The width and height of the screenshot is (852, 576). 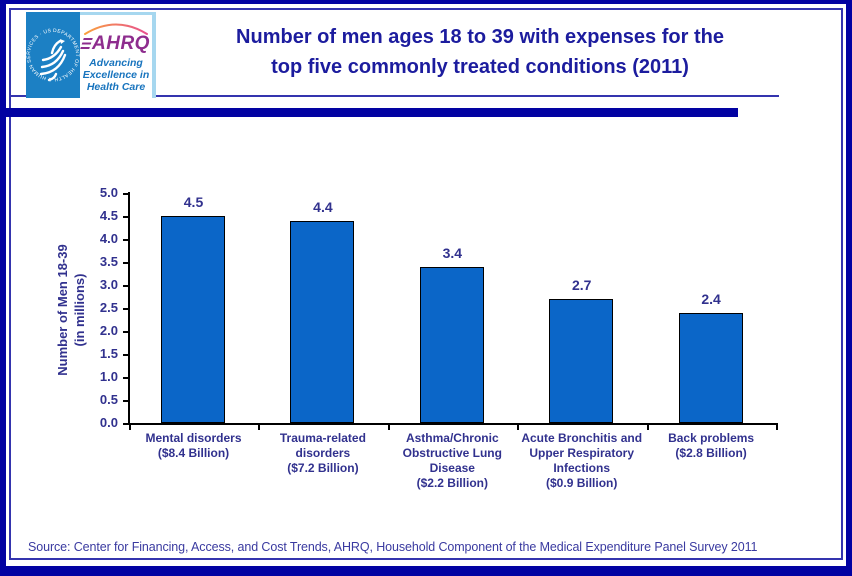 What do you see at coordinates (426, 2) in the screenshot?
I see `frame-top` at bounding box center [426, 2].